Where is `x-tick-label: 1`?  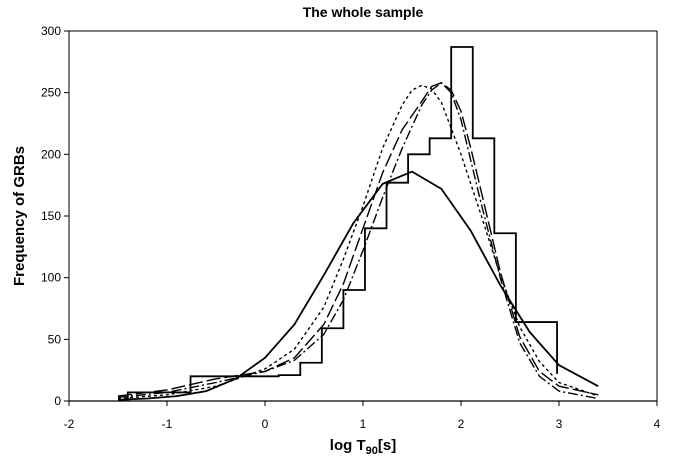 x-tick-label: 1 is located at coordinates (363, 424).